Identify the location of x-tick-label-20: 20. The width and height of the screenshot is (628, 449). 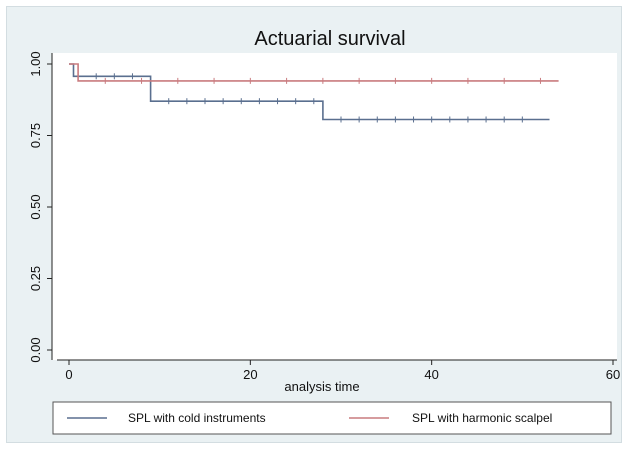
(250, 374).